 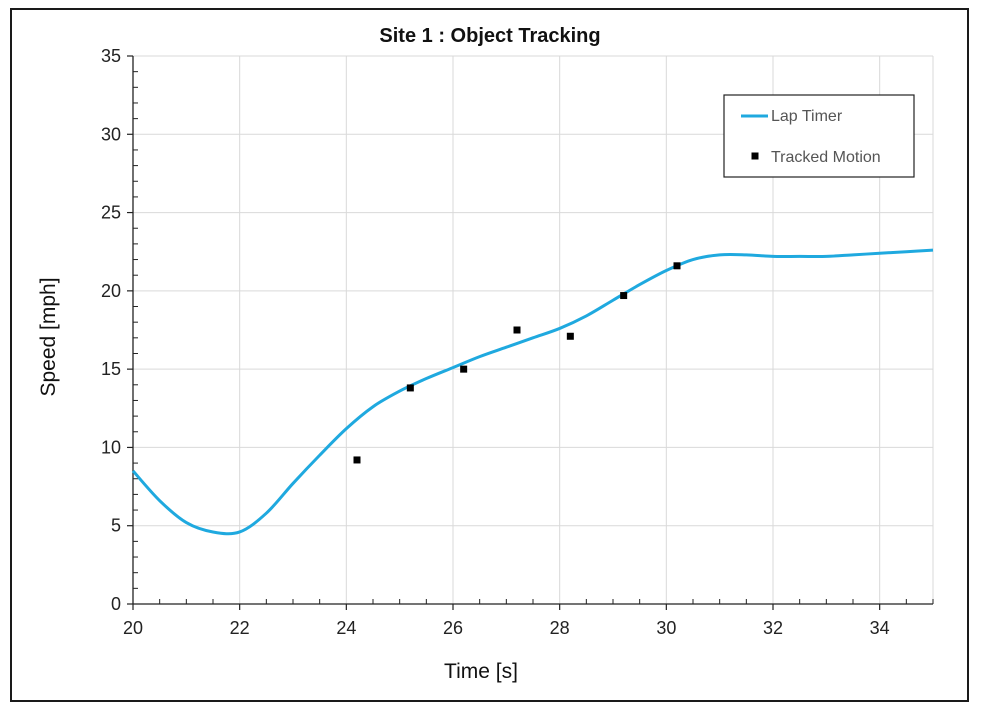 What do you see at coordinates (240, 628) in the screenshot?
I see `x-tick-label: 22` at bounding box center [240, 628].